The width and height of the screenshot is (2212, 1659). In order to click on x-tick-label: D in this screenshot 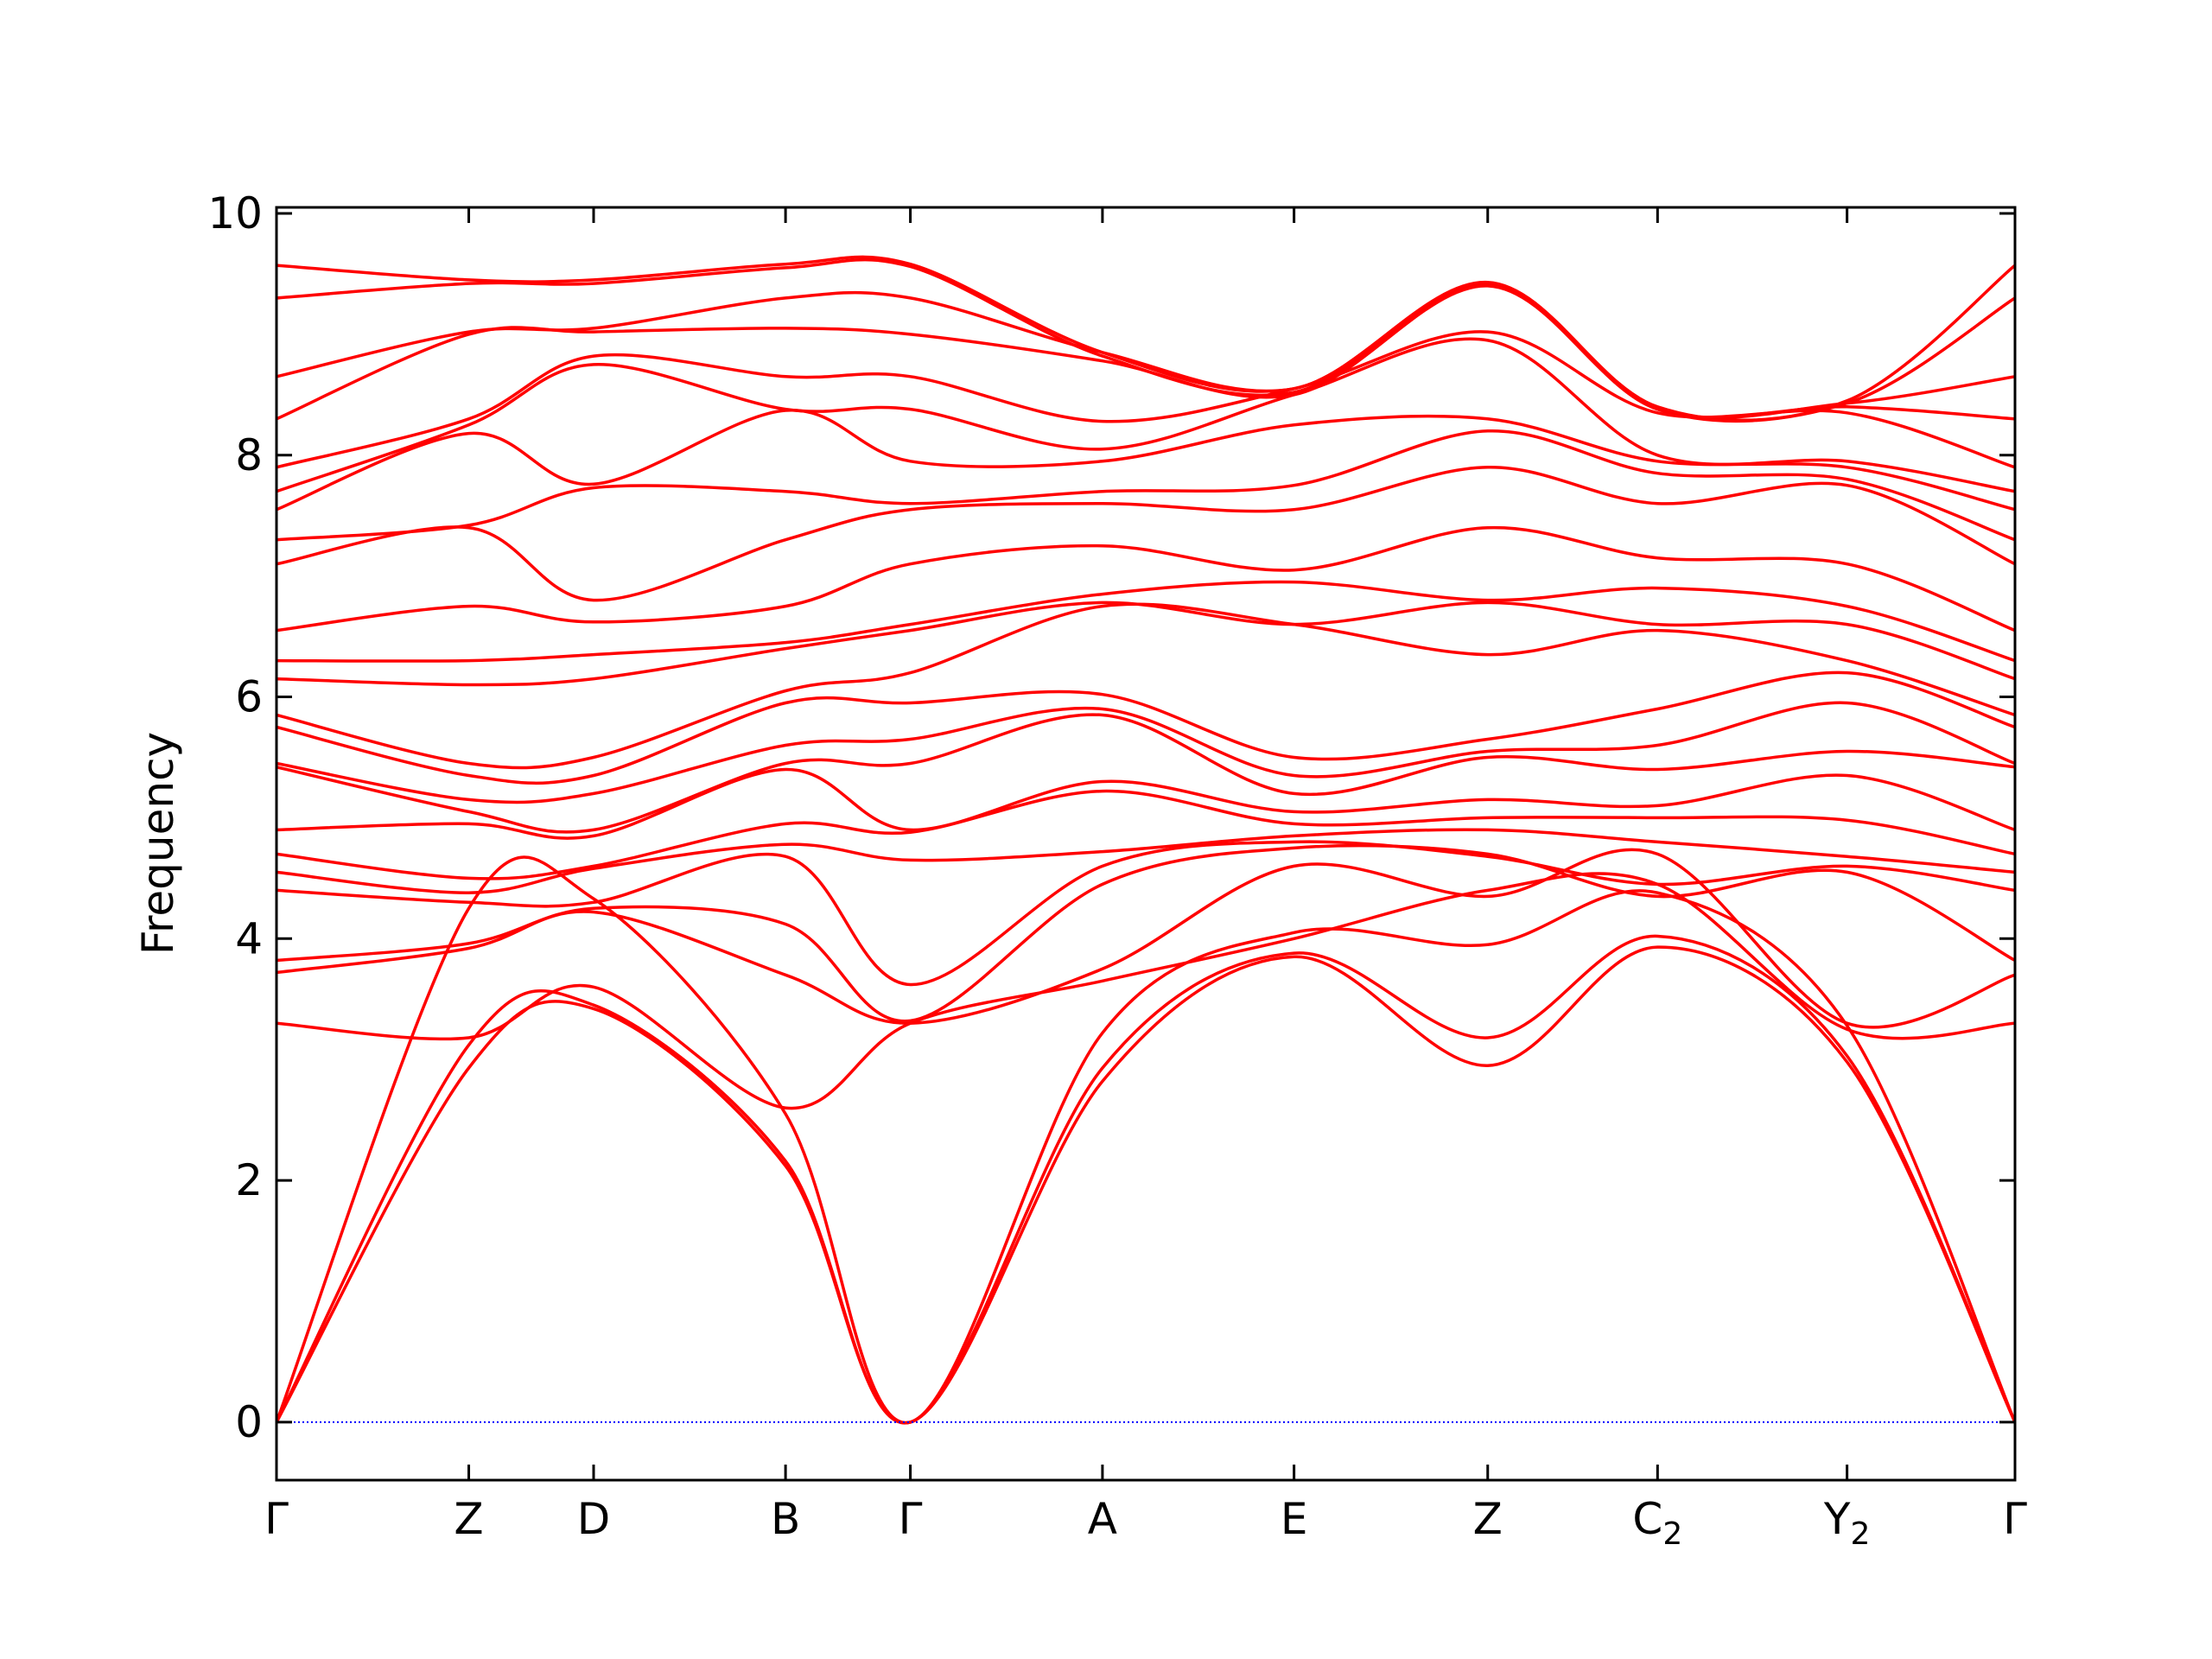, I will do `click(594, 1519)`.